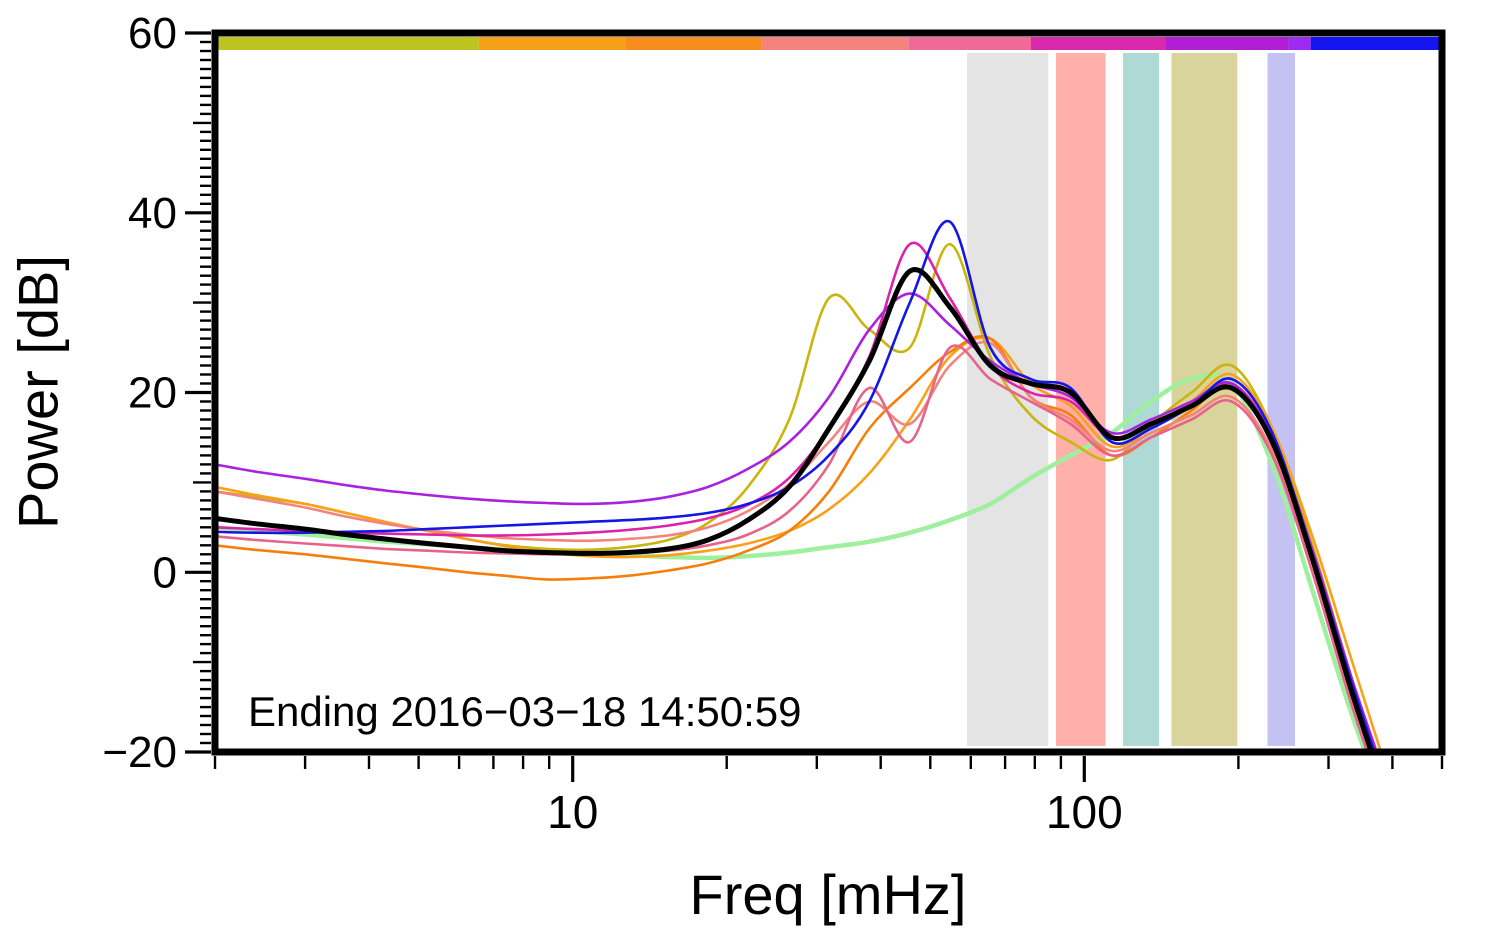  What do you see at coordinates (38, 392) in the screenshot?
I see `y-axis-title: Power [dB]` at bounding box center [38, 392].